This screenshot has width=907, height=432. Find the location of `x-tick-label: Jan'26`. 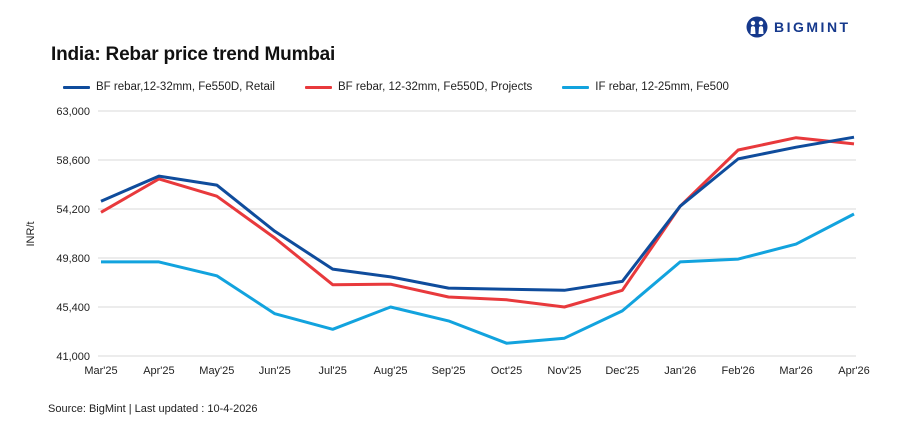

x-tick-label: Jan'26 is located at coordinates (680, 371).